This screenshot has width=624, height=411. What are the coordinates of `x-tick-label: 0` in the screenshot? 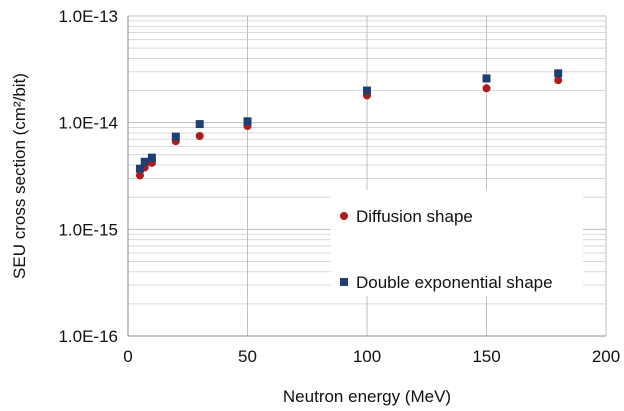 It's located at (127, 356).